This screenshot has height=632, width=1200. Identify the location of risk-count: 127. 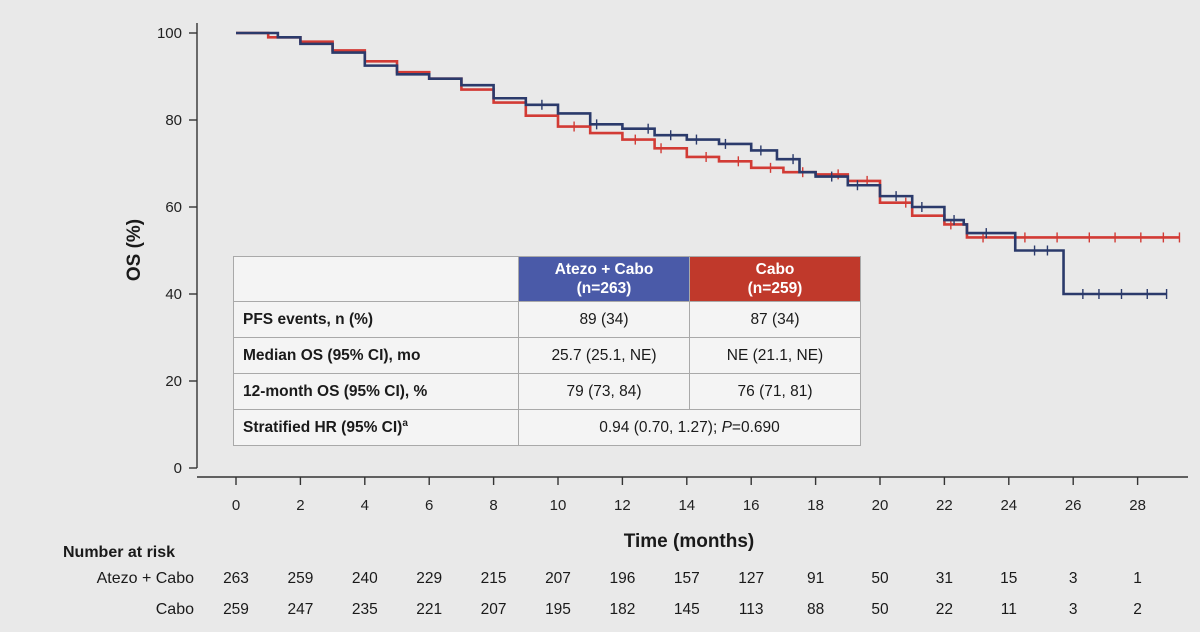
(751, 578).